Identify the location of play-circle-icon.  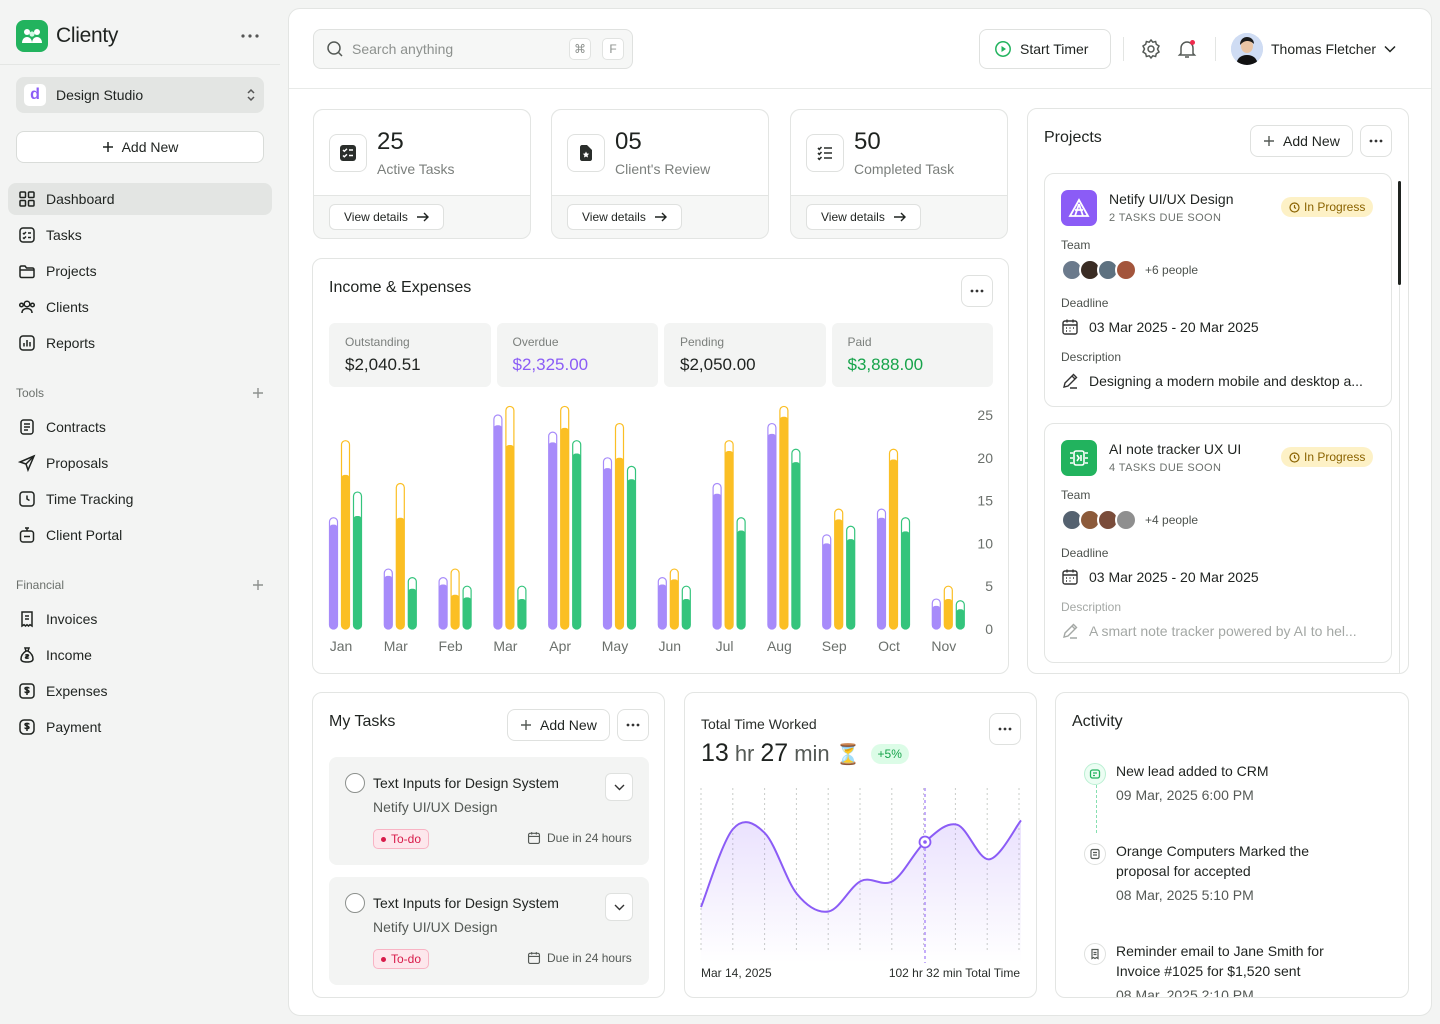
(1003, 49).